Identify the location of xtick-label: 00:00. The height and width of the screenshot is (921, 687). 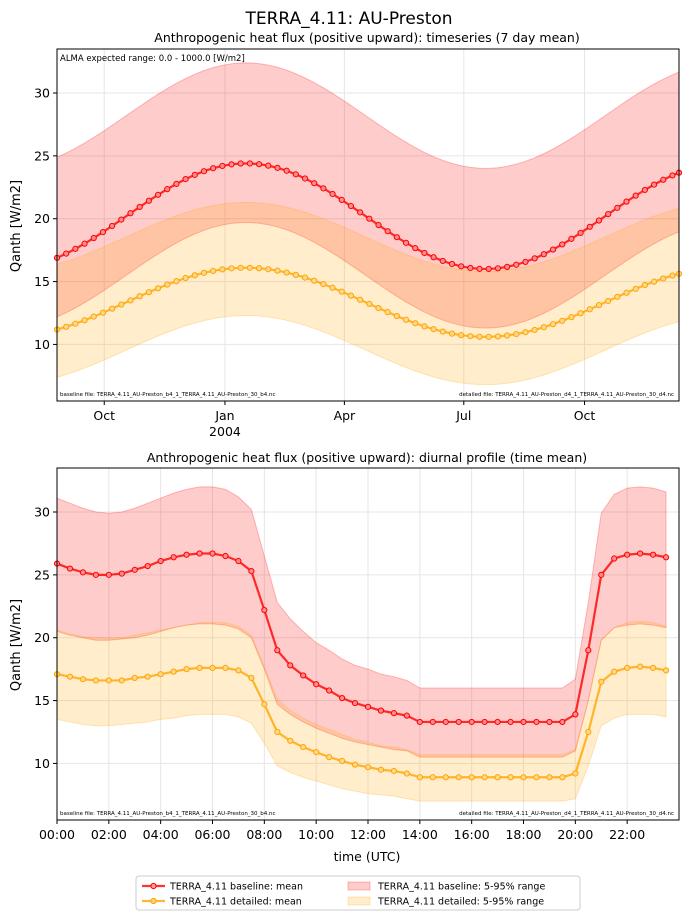
(57, 834).